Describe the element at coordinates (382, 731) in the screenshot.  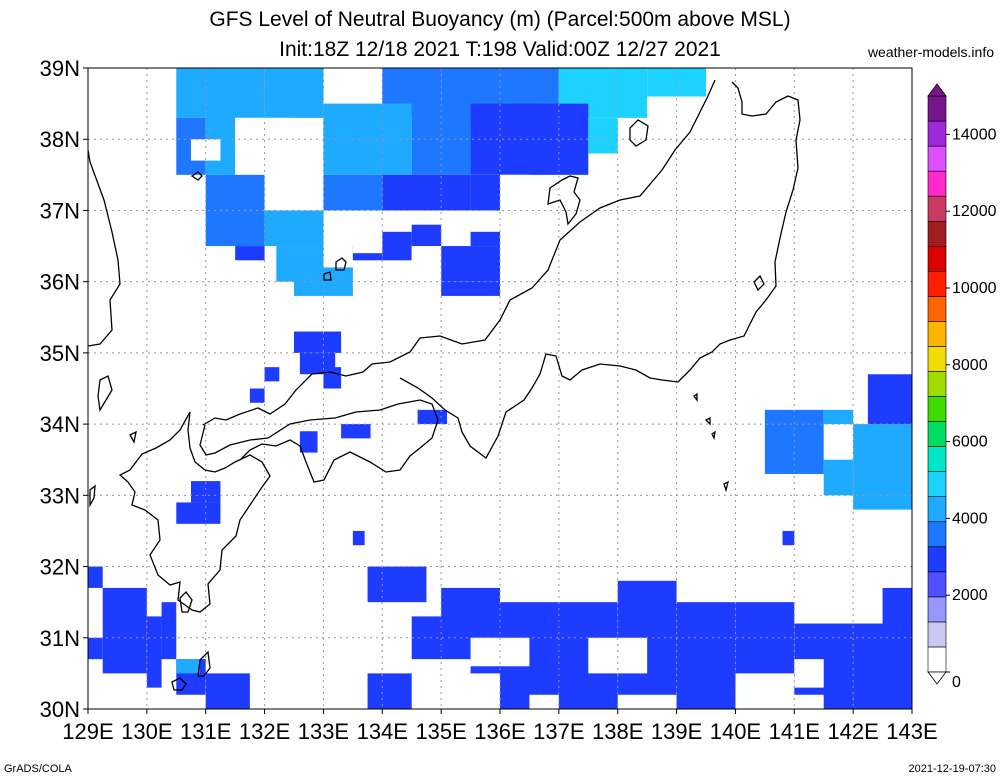
I see `x-tick-label: 134E` at that location.